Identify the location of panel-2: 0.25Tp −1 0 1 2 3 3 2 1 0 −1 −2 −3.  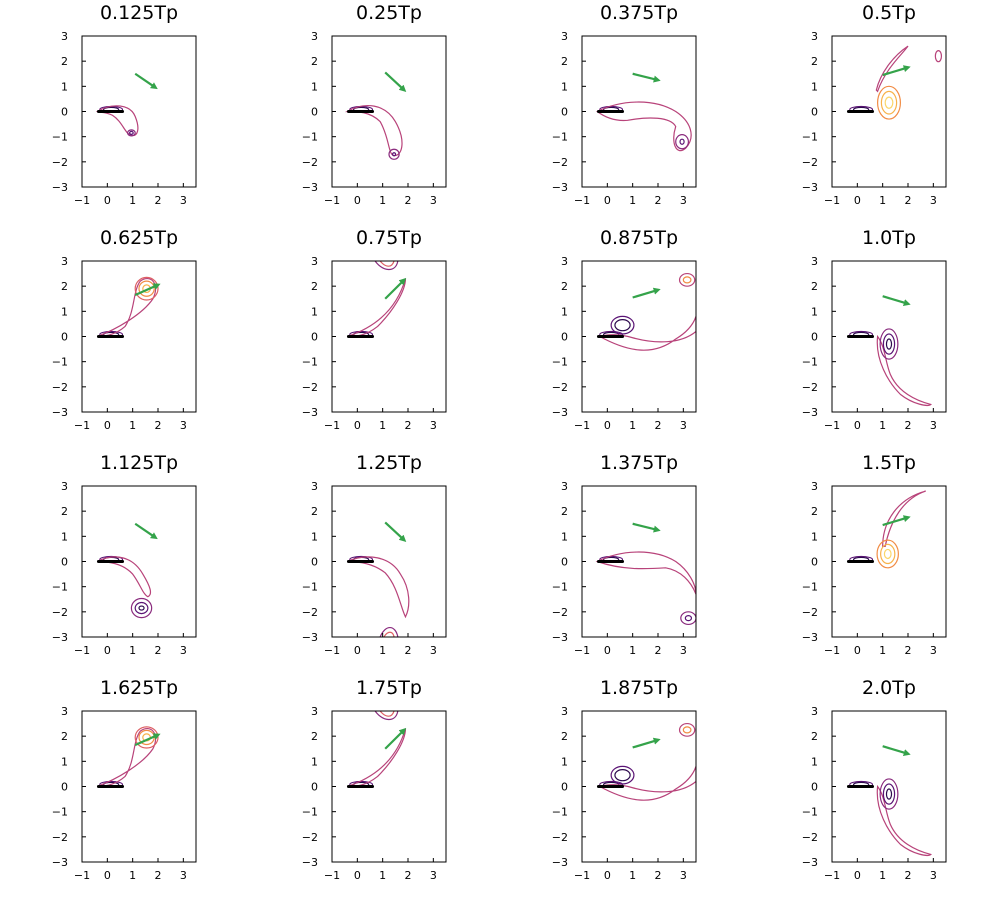
(374, 104).